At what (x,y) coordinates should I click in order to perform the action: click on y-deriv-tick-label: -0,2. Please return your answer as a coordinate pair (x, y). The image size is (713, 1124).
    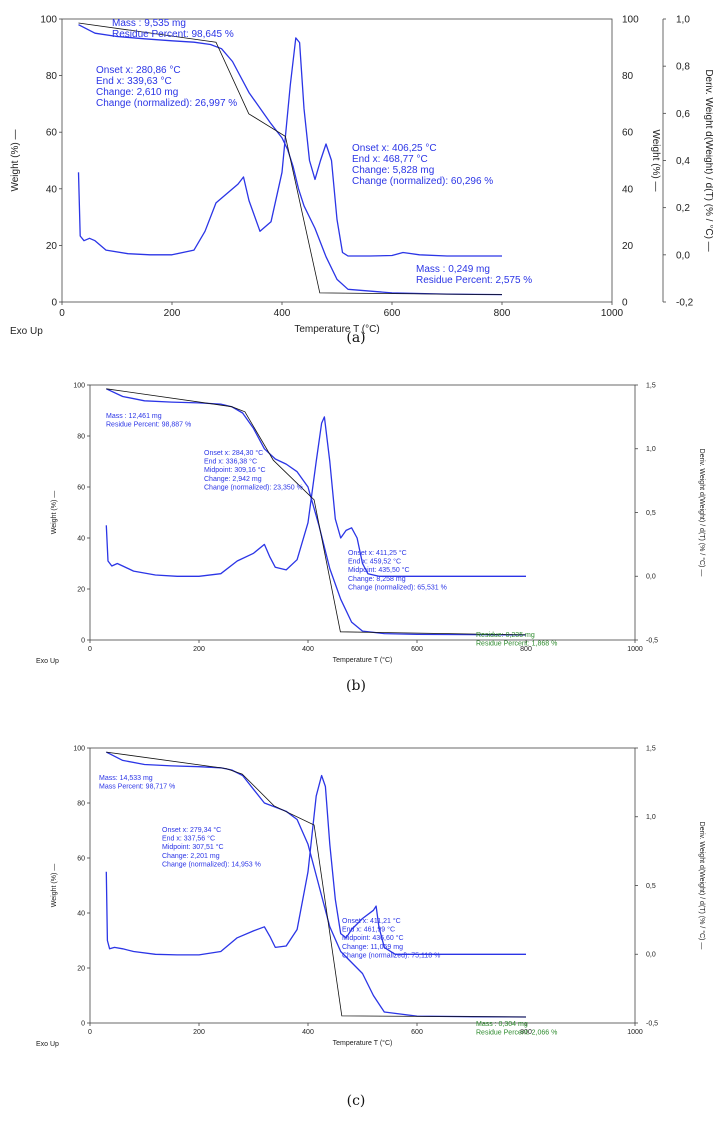
    Looking at the image, I should click on (685, 303).